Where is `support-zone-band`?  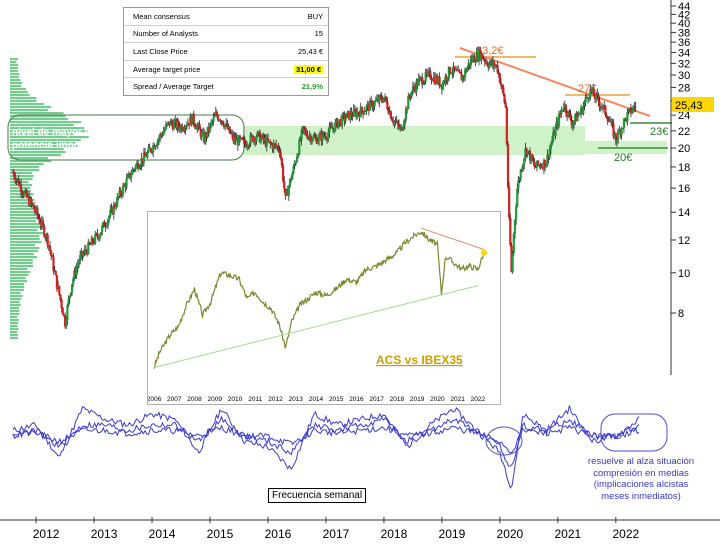 support-zone-band is located at coordinates (414, 140).